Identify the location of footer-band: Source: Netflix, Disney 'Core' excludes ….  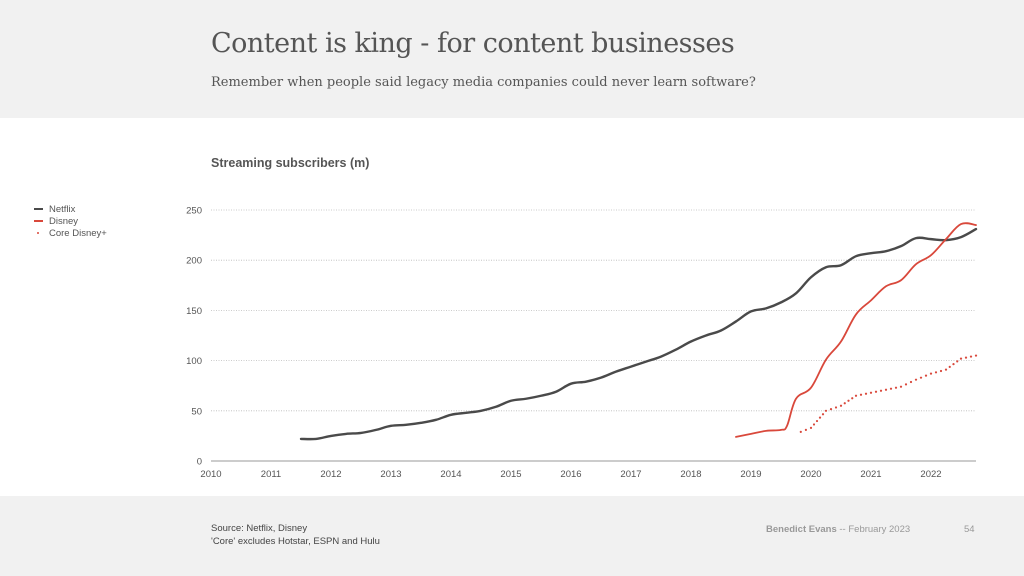
(512, 536).